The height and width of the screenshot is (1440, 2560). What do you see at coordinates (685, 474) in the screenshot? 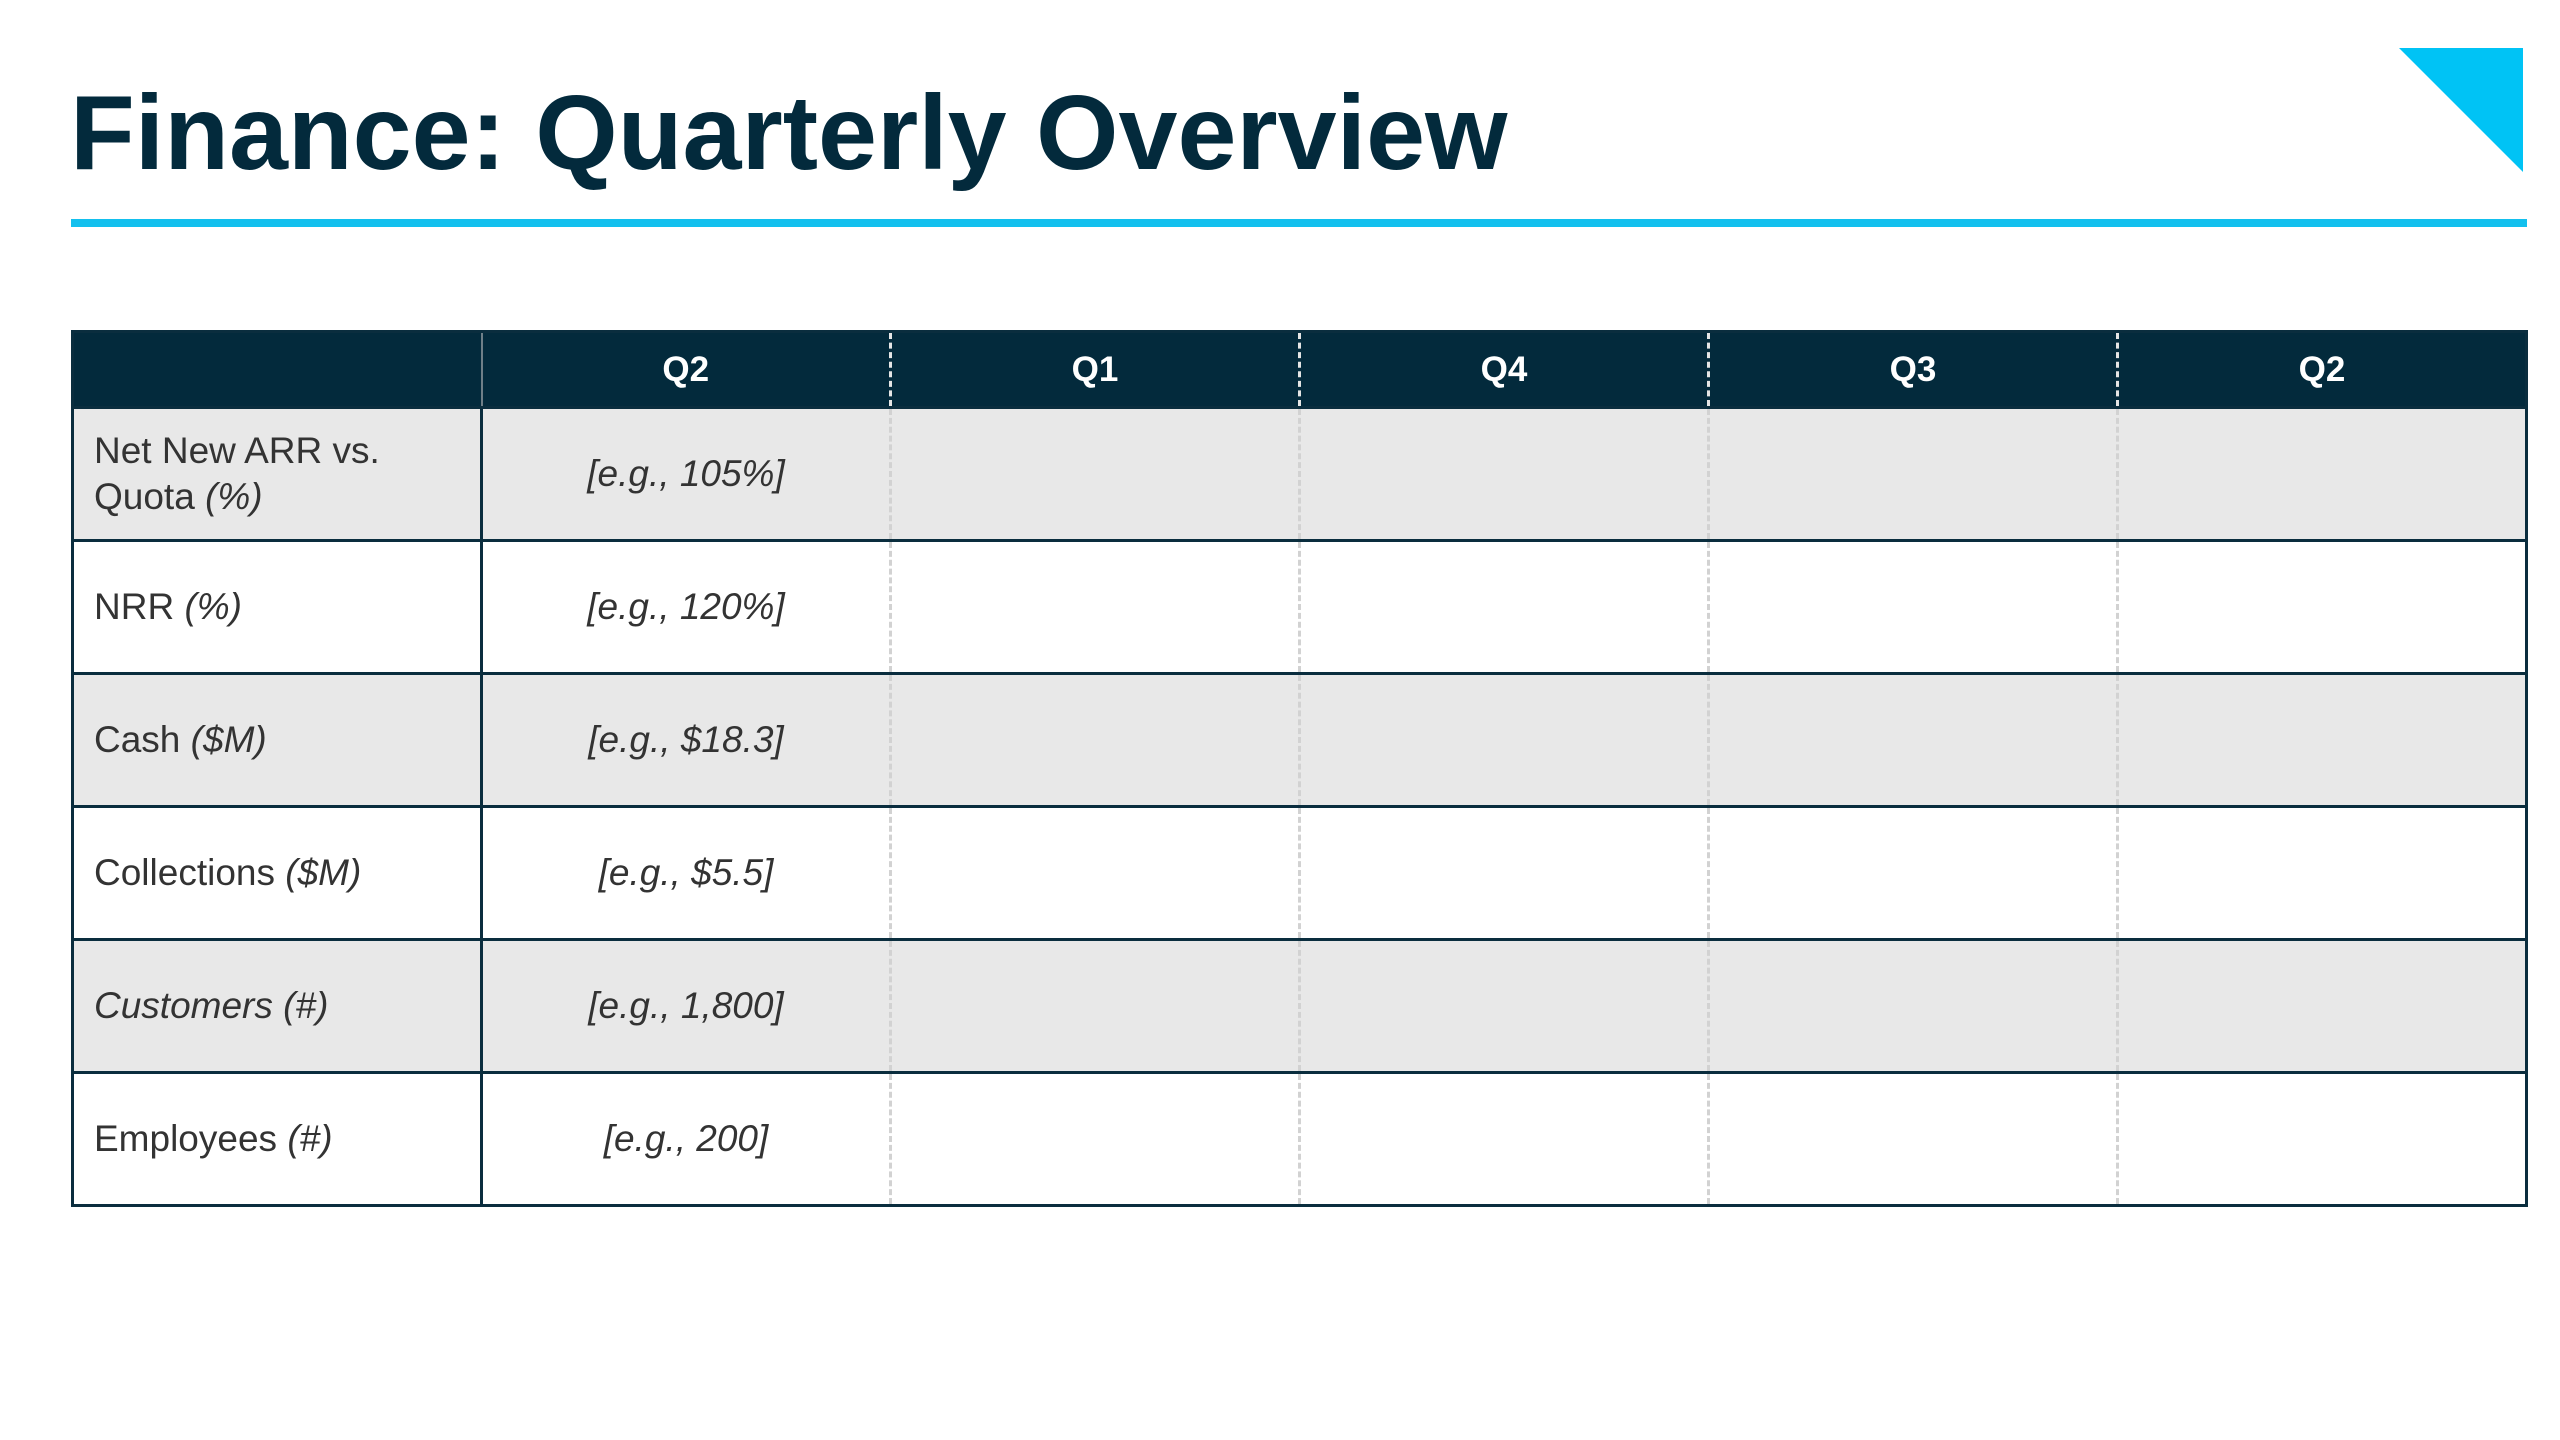
I see `example-value: [e.g., 105%]` at bounding box center [685, 474].